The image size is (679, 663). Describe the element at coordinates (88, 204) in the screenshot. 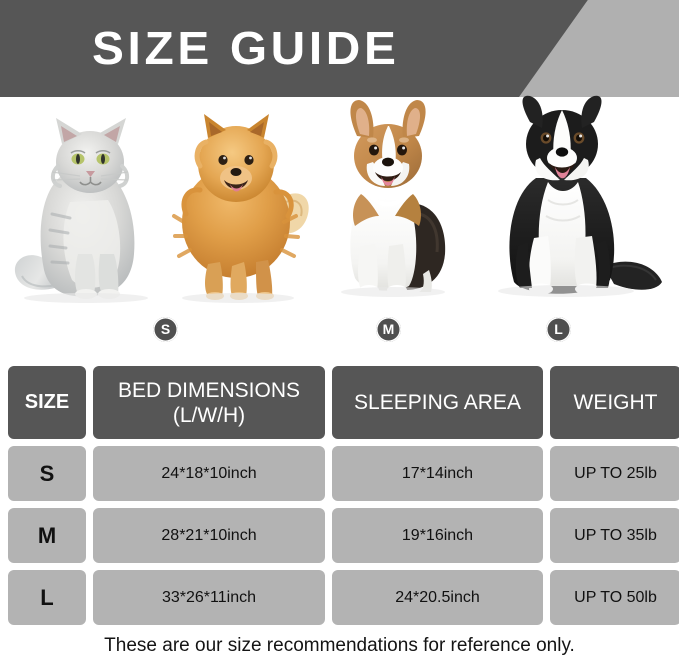

I see `cat-photo` at that location.